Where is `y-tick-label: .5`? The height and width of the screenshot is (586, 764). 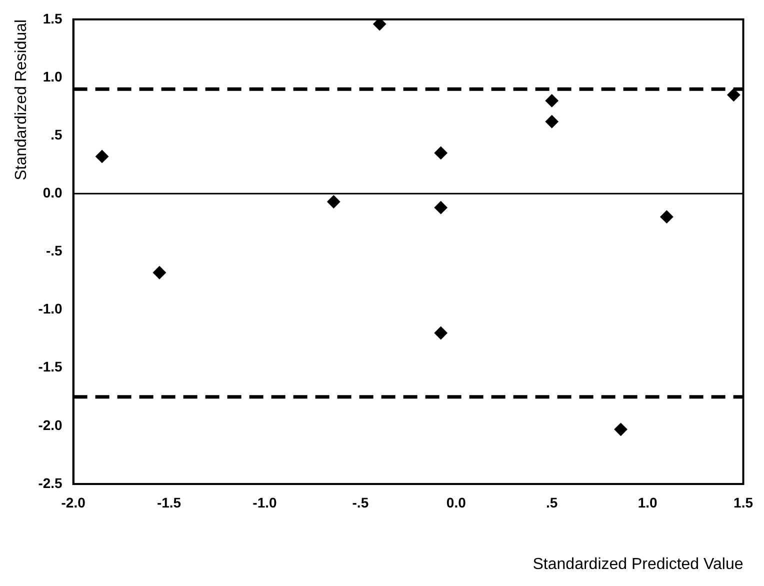
y-tick-label: .5 is located at coordinates (56, 134).